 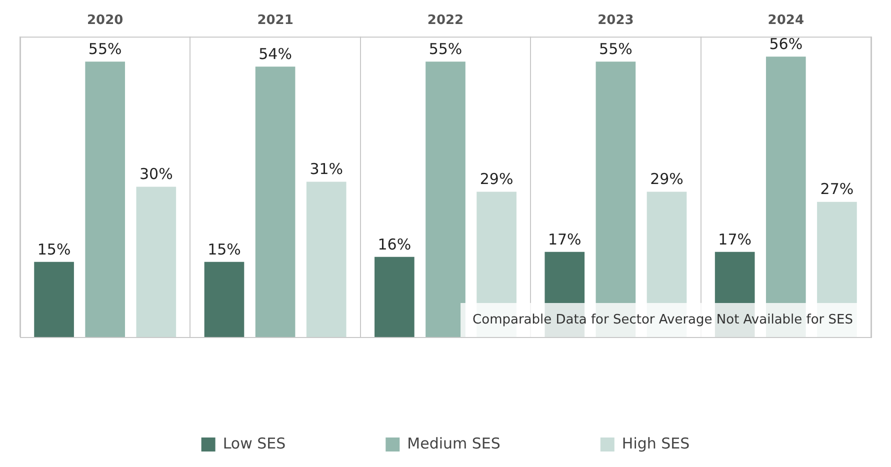 I want to click on data-label: 16%, so click(x=395, y=244).